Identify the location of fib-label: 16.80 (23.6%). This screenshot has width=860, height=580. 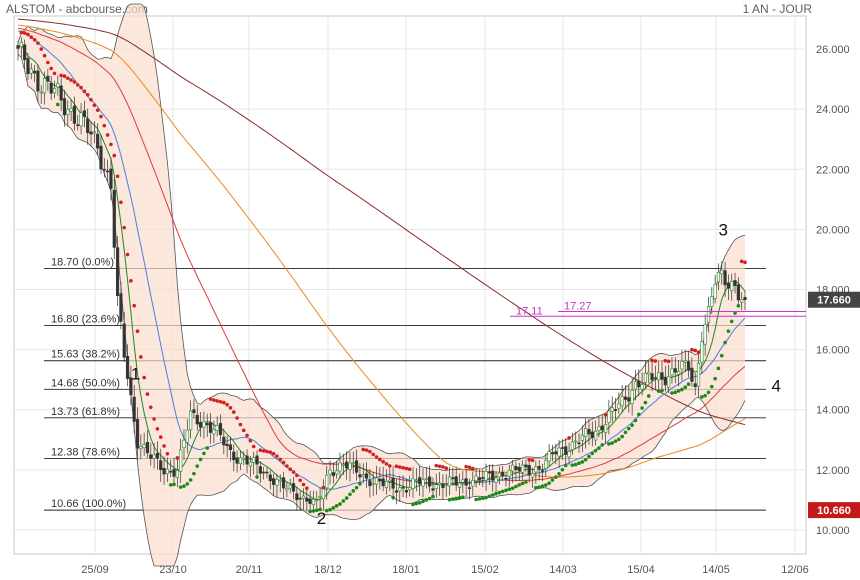
(85, 320).